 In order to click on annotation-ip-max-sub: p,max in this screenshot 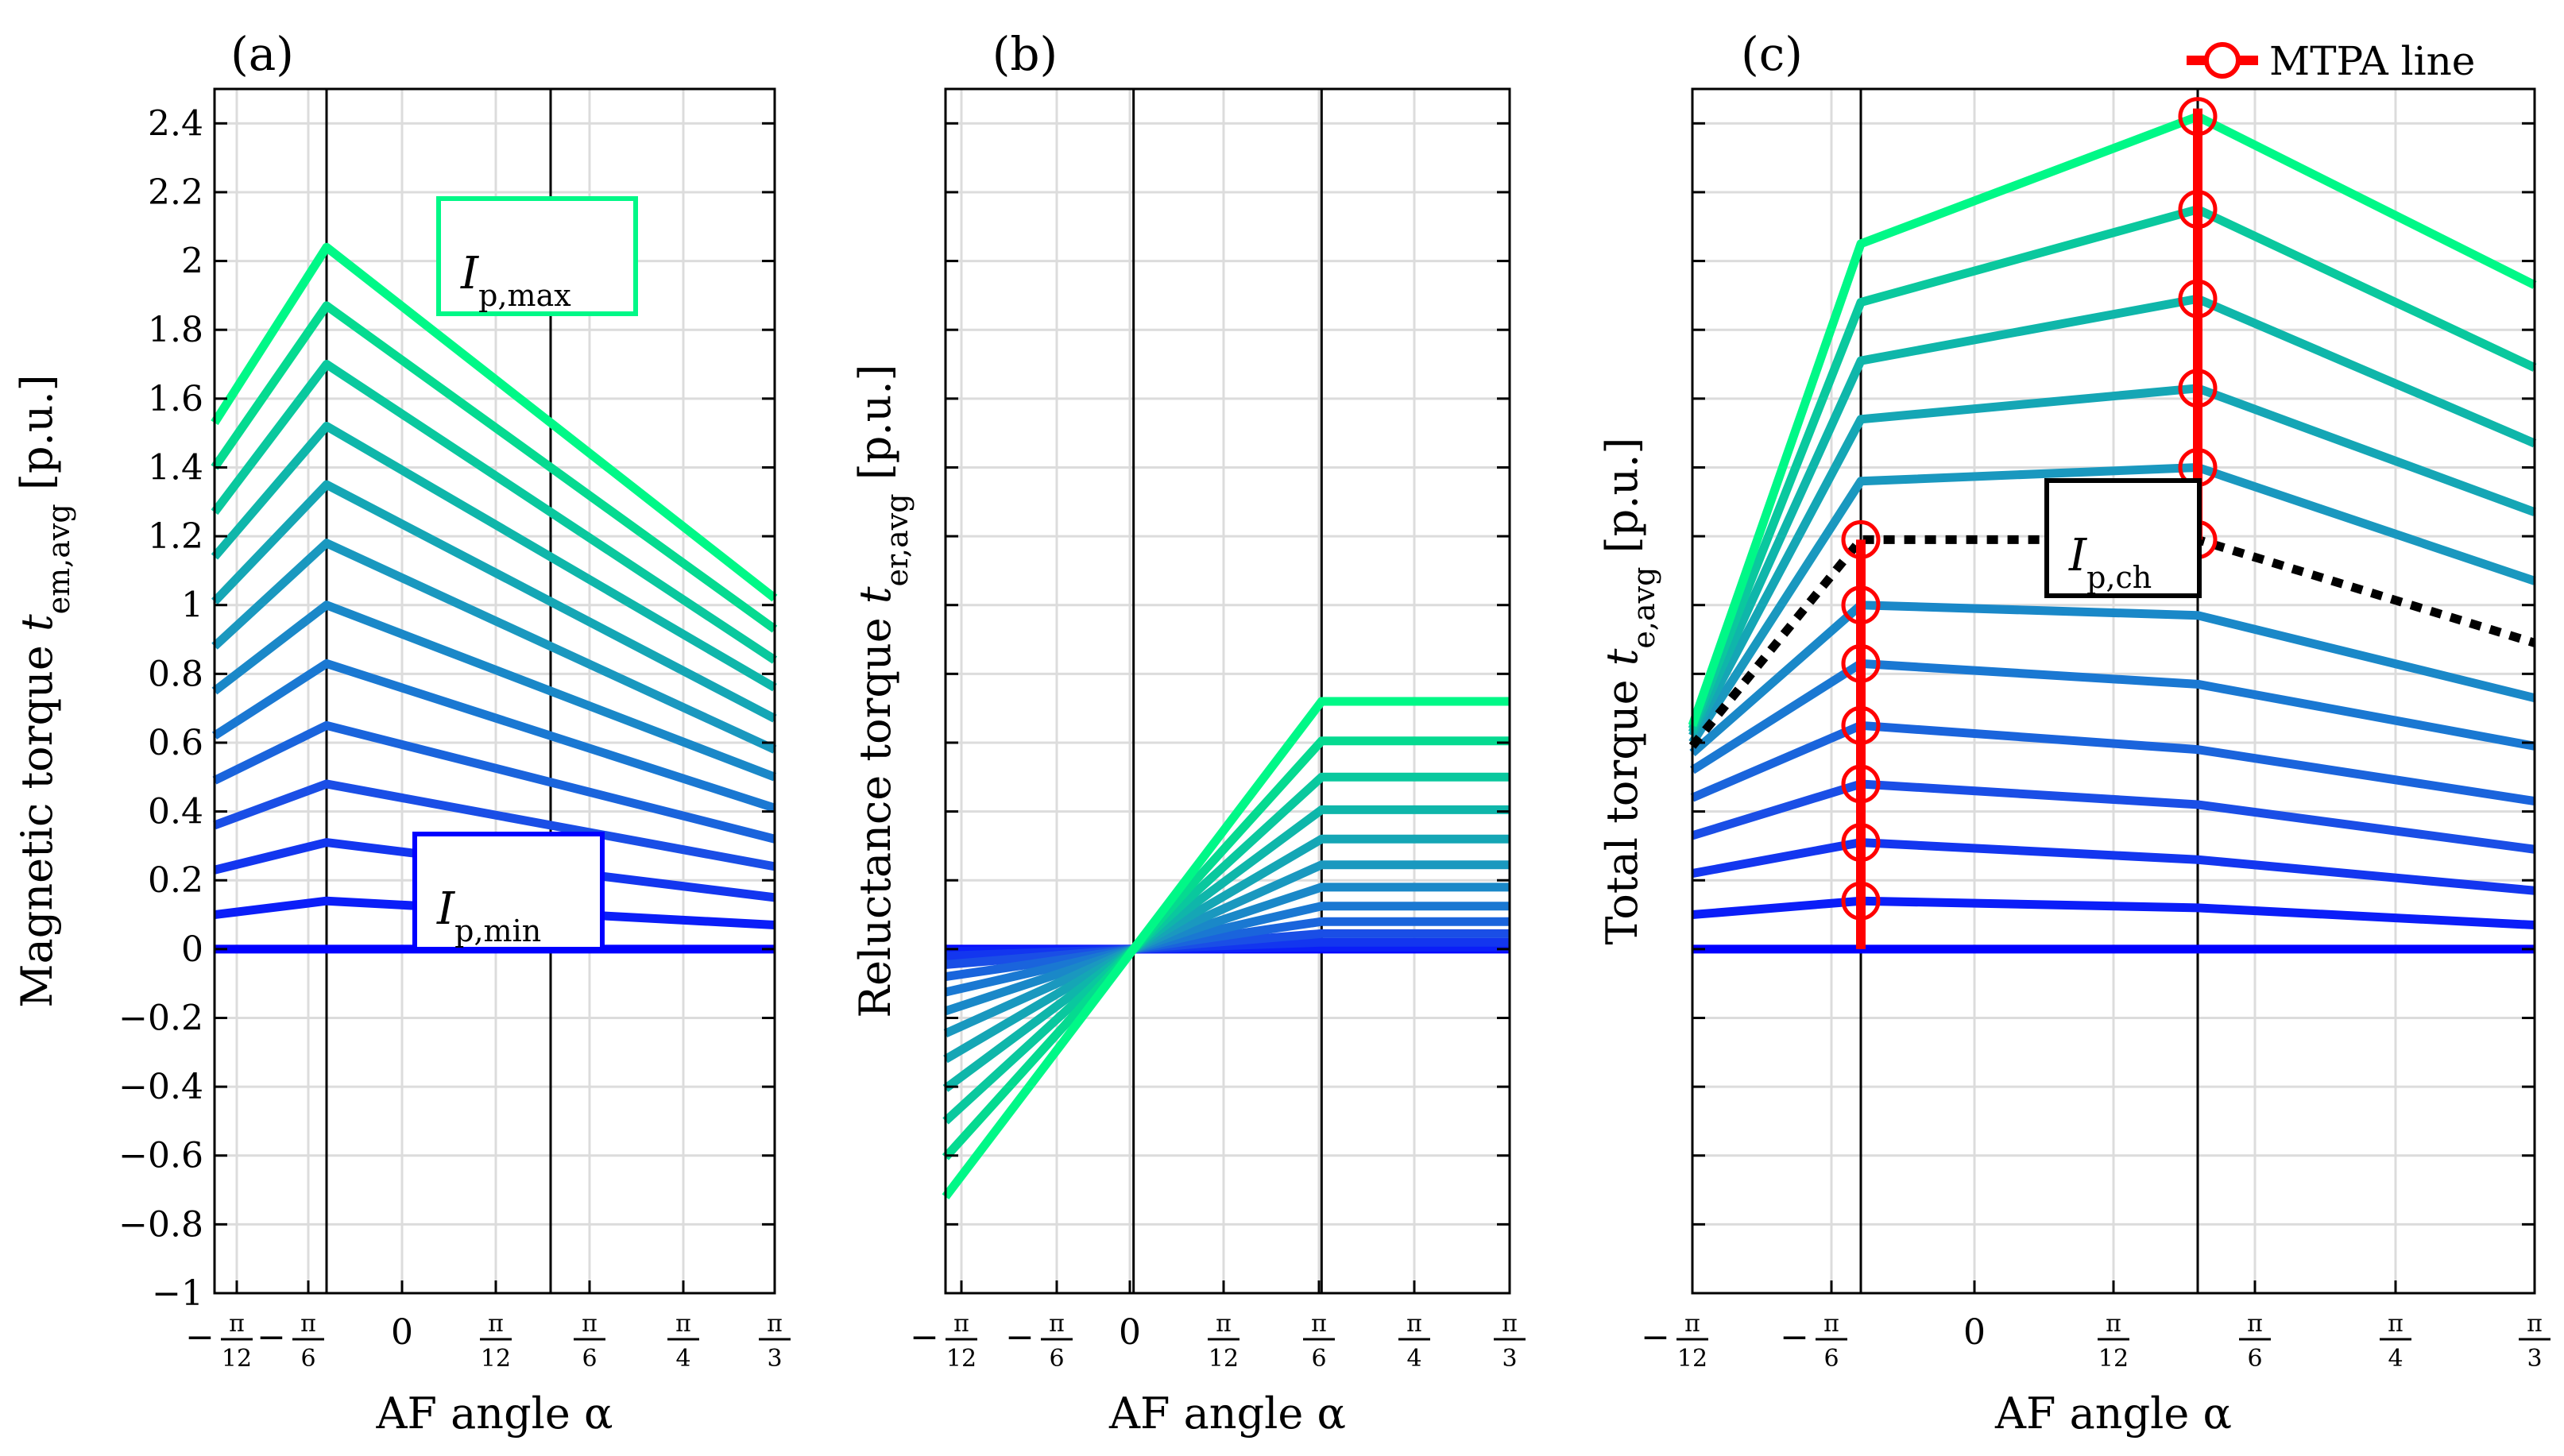, I will do `click(524, 295)`.